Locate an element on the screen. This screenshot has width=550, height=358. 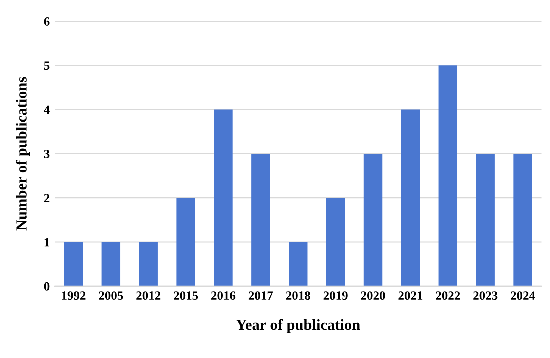
x-tick-label: 2024 is located at coordinates (523, 296).